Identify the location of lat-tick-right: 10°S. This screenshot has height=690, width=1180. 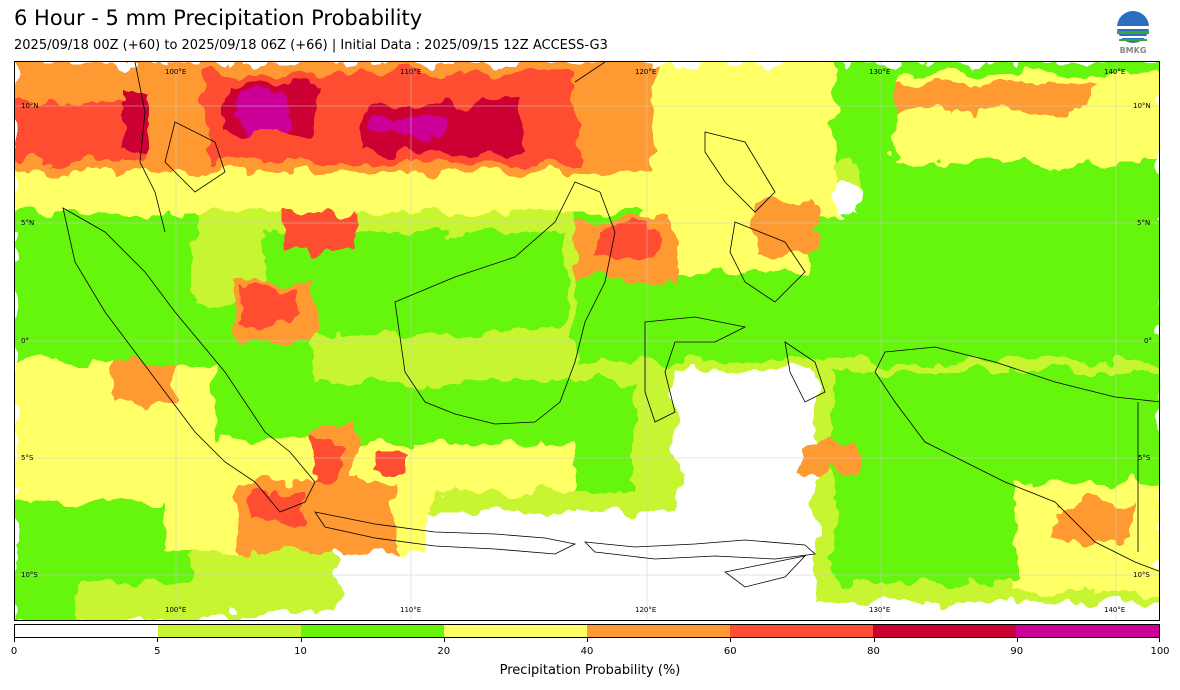
(1141, 575).